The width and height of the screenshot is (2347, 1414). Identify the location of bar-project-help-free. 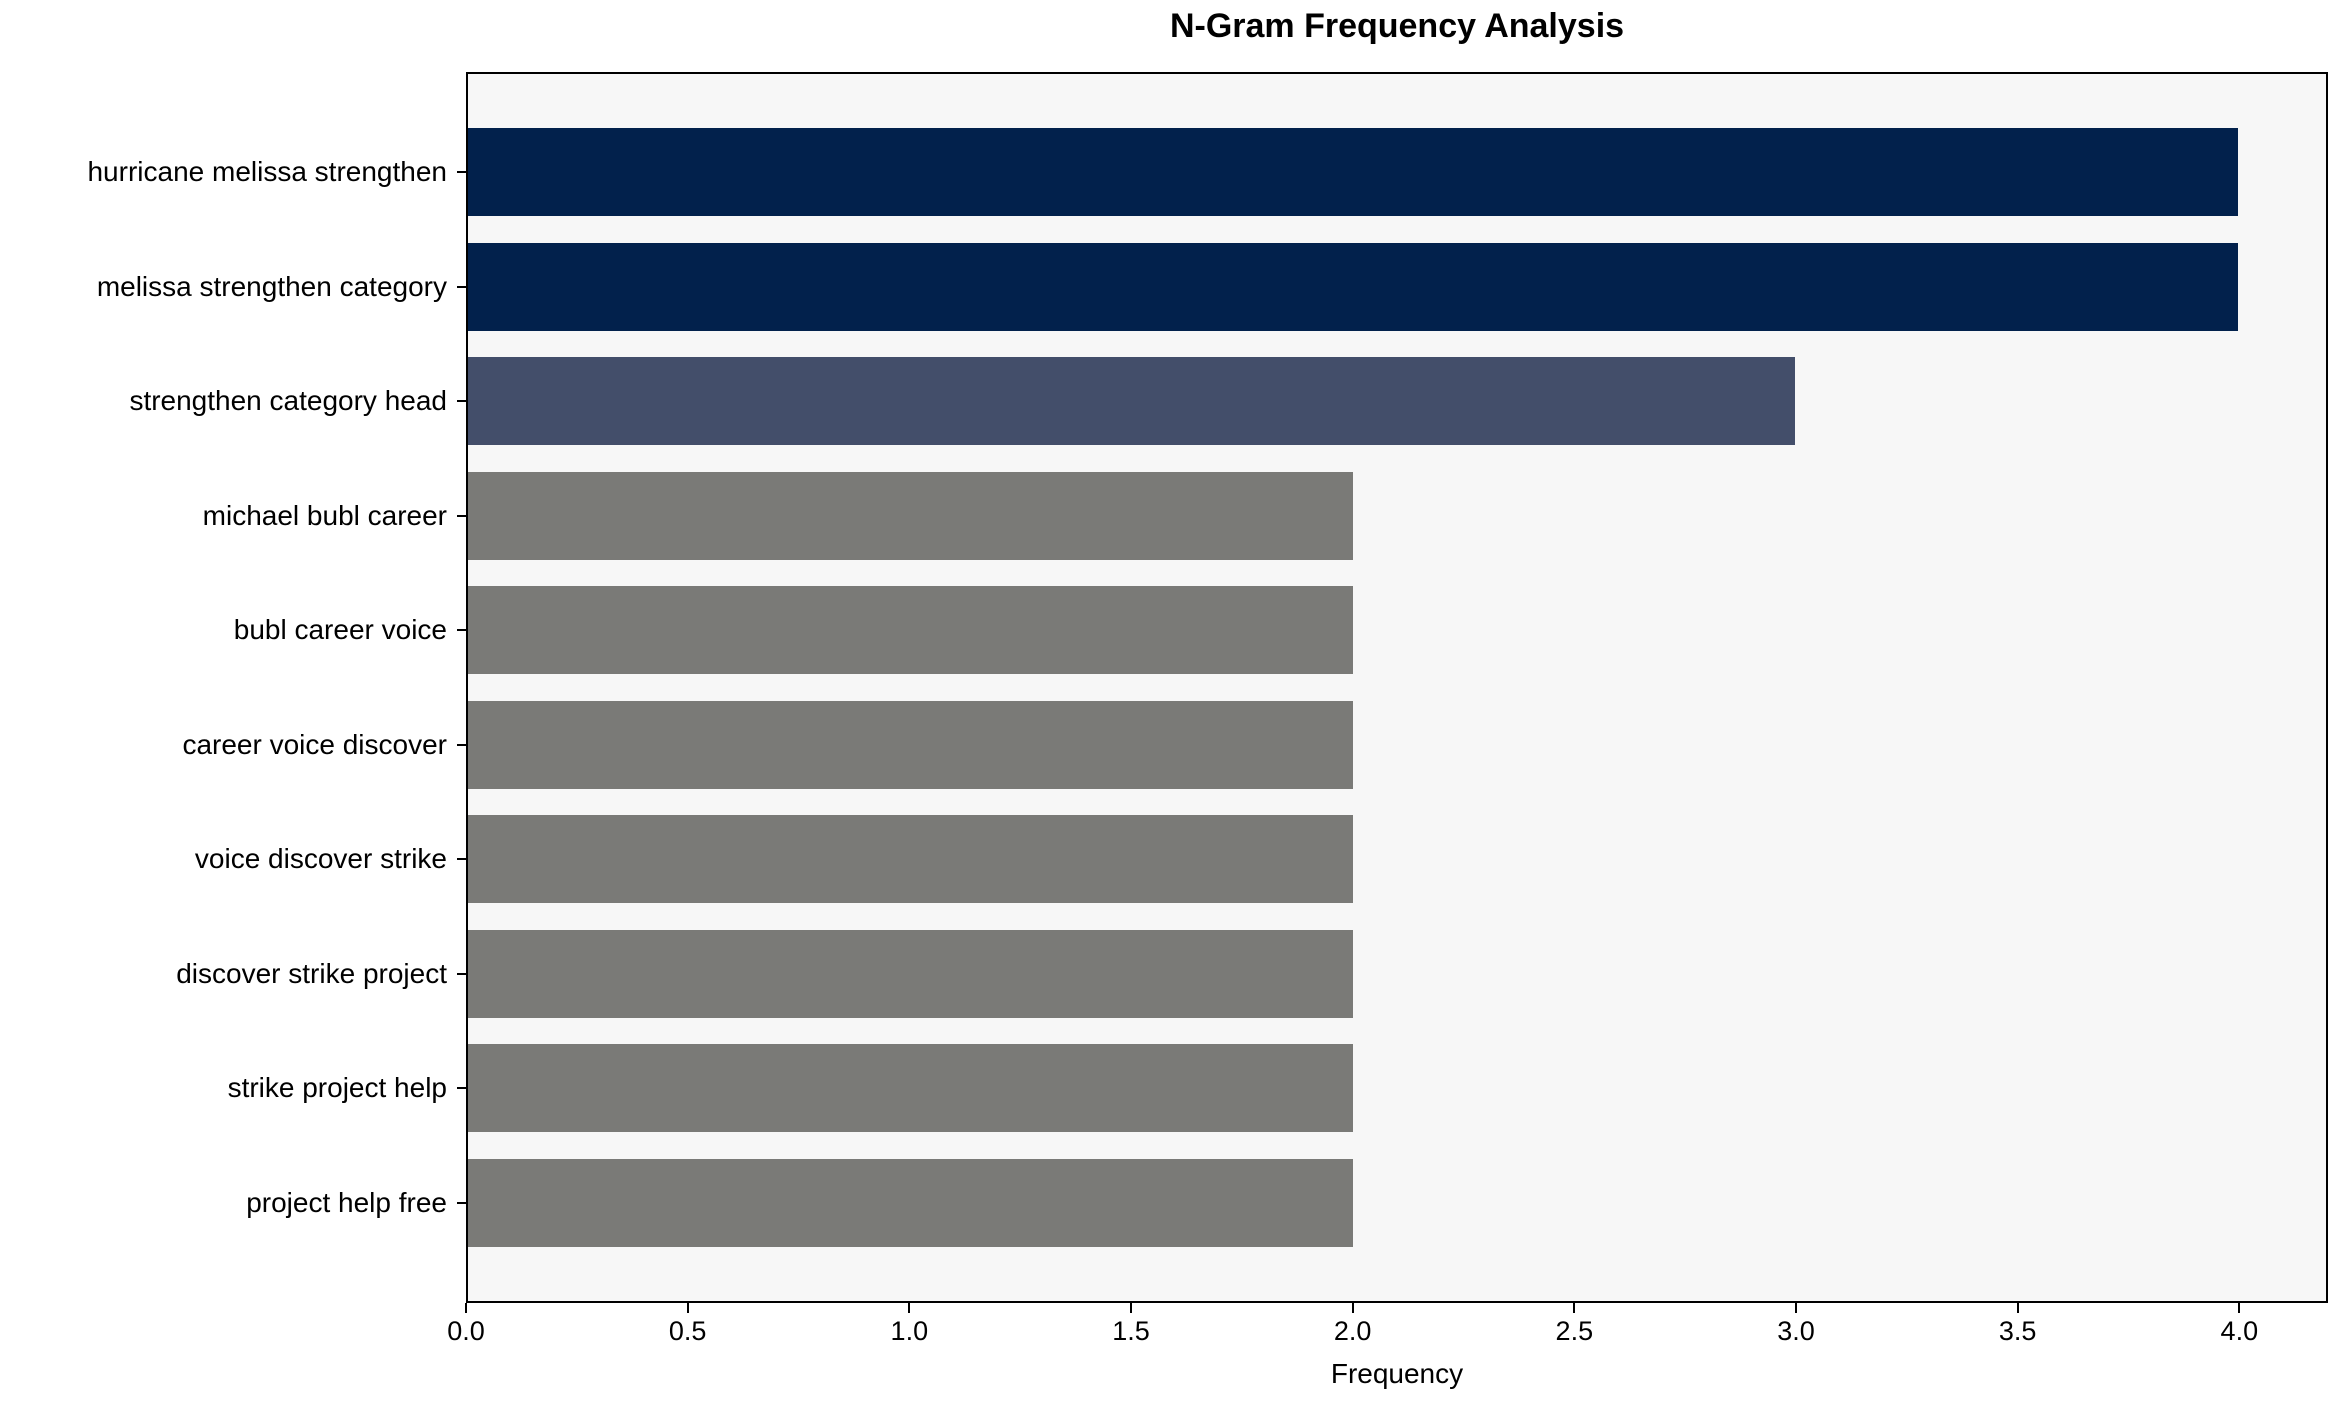
(910, 1202).